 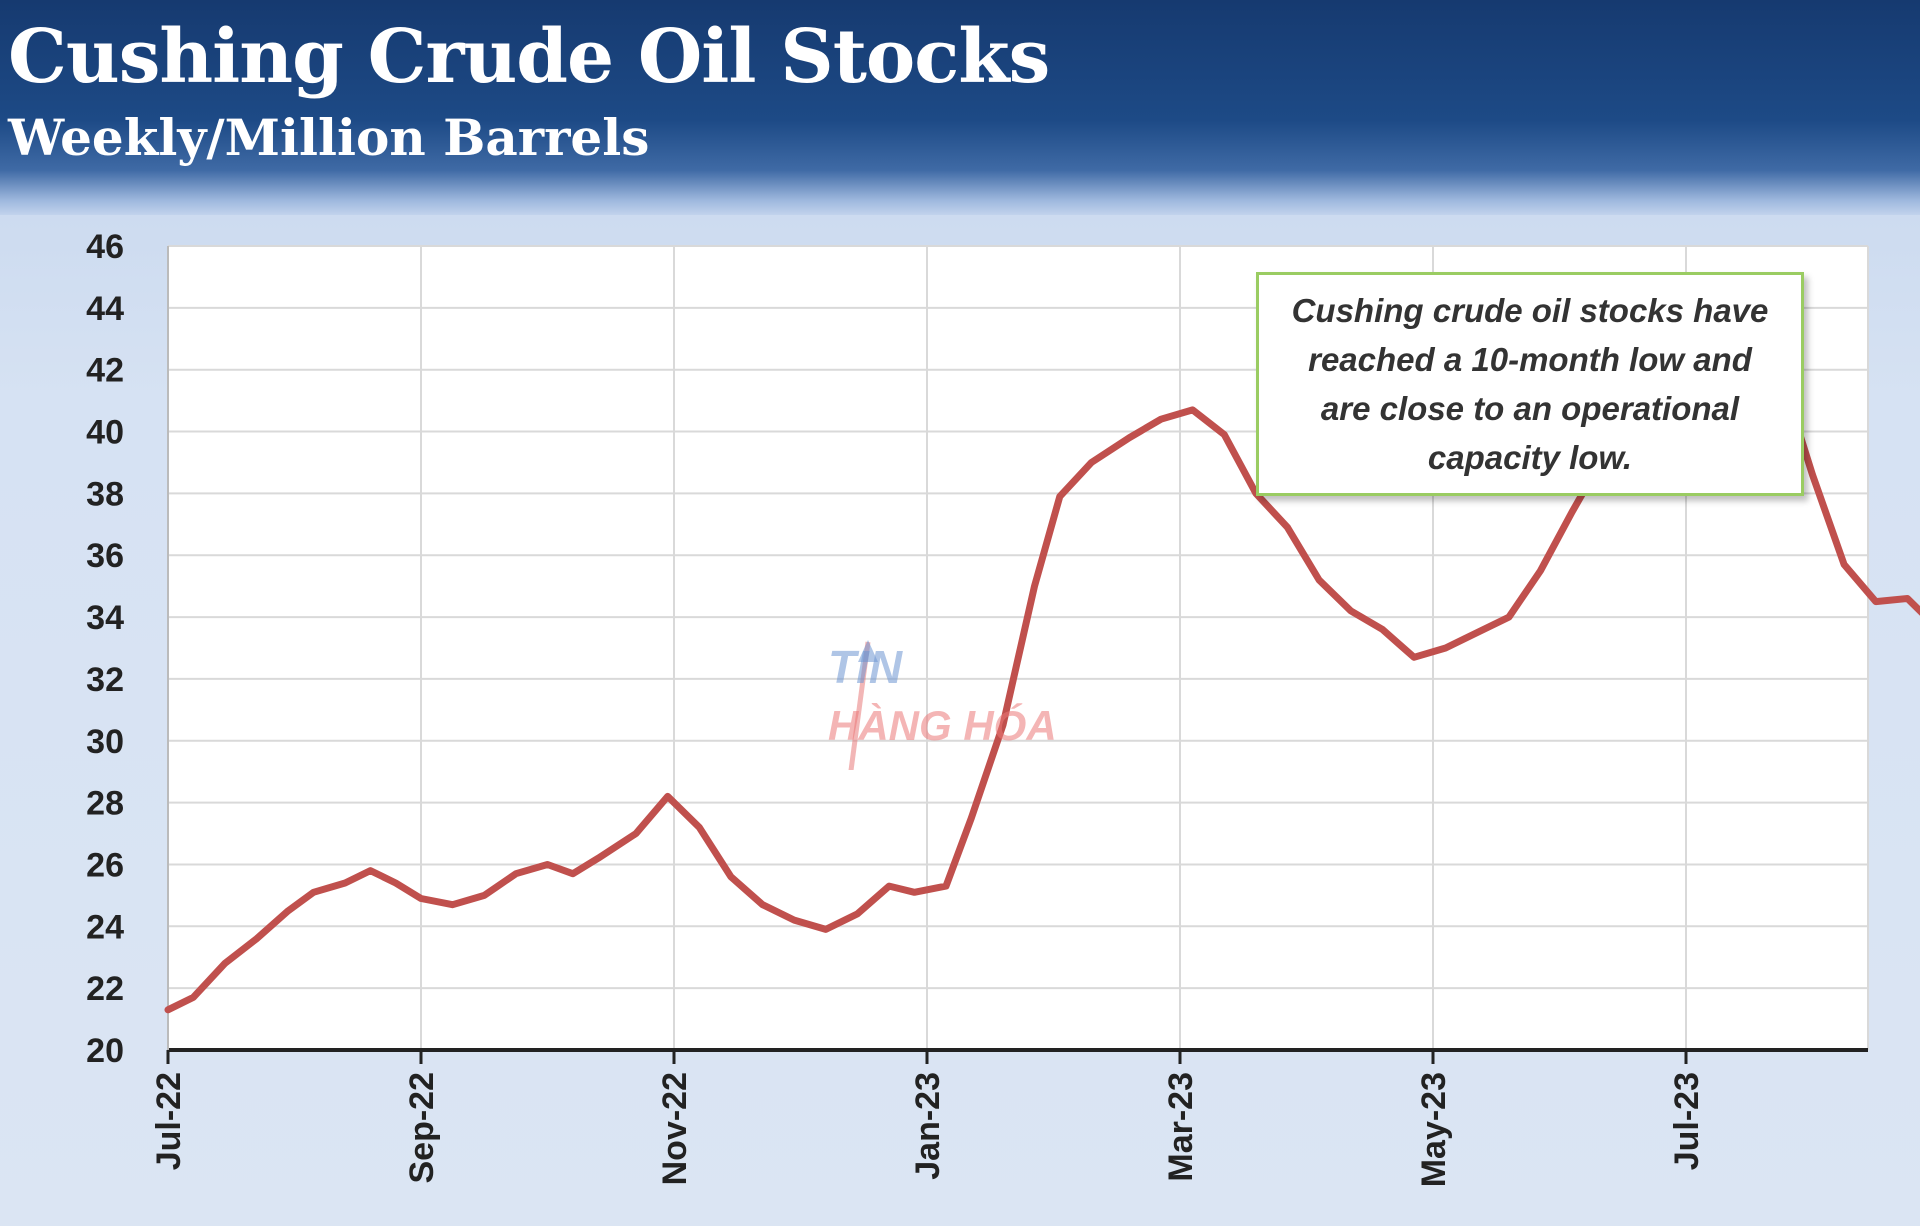 I want to click on y-tick-label: 44, so click(x=105, y=309).